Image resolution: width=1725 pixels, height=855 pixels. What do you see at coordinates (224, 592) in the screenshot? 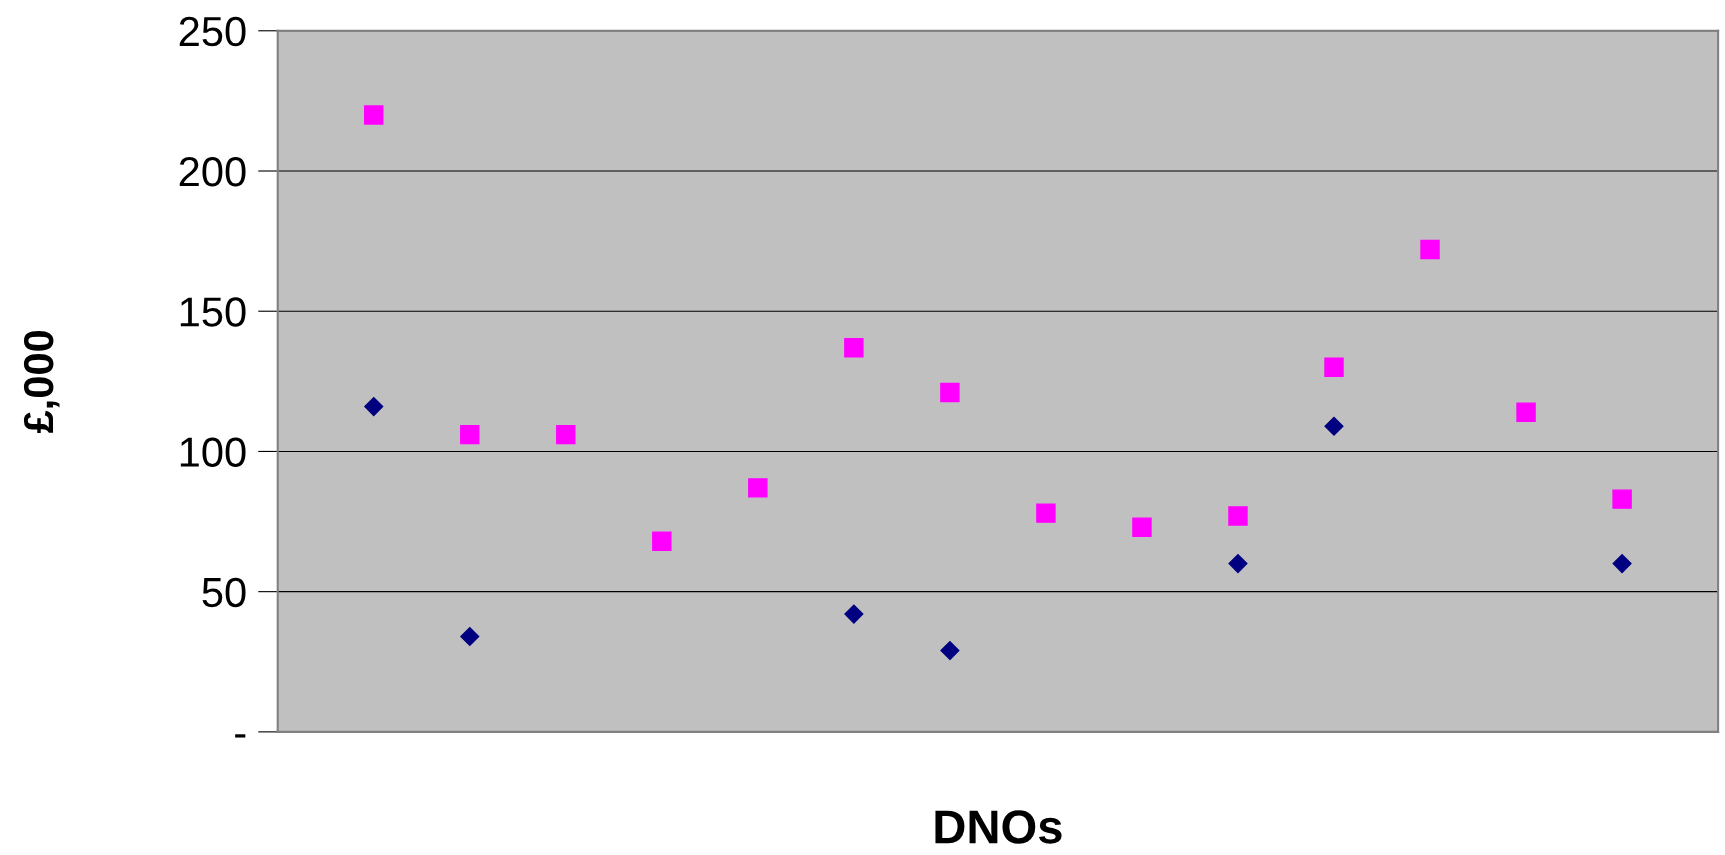
I see `y-tick-label: 50` at bounding box center [224, 592].